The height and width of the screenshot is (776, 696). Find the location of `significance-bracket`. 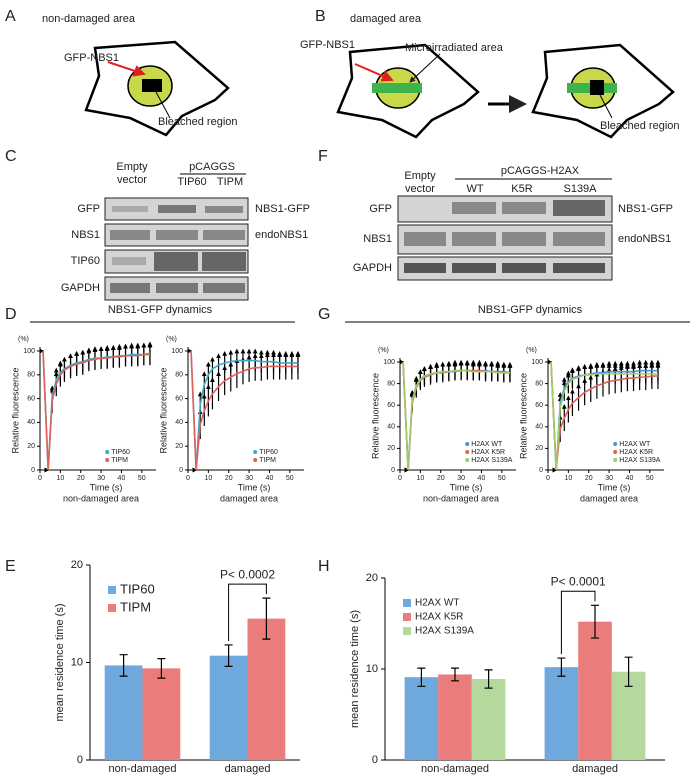

significance-bracket is located at coordinates (578, 622).